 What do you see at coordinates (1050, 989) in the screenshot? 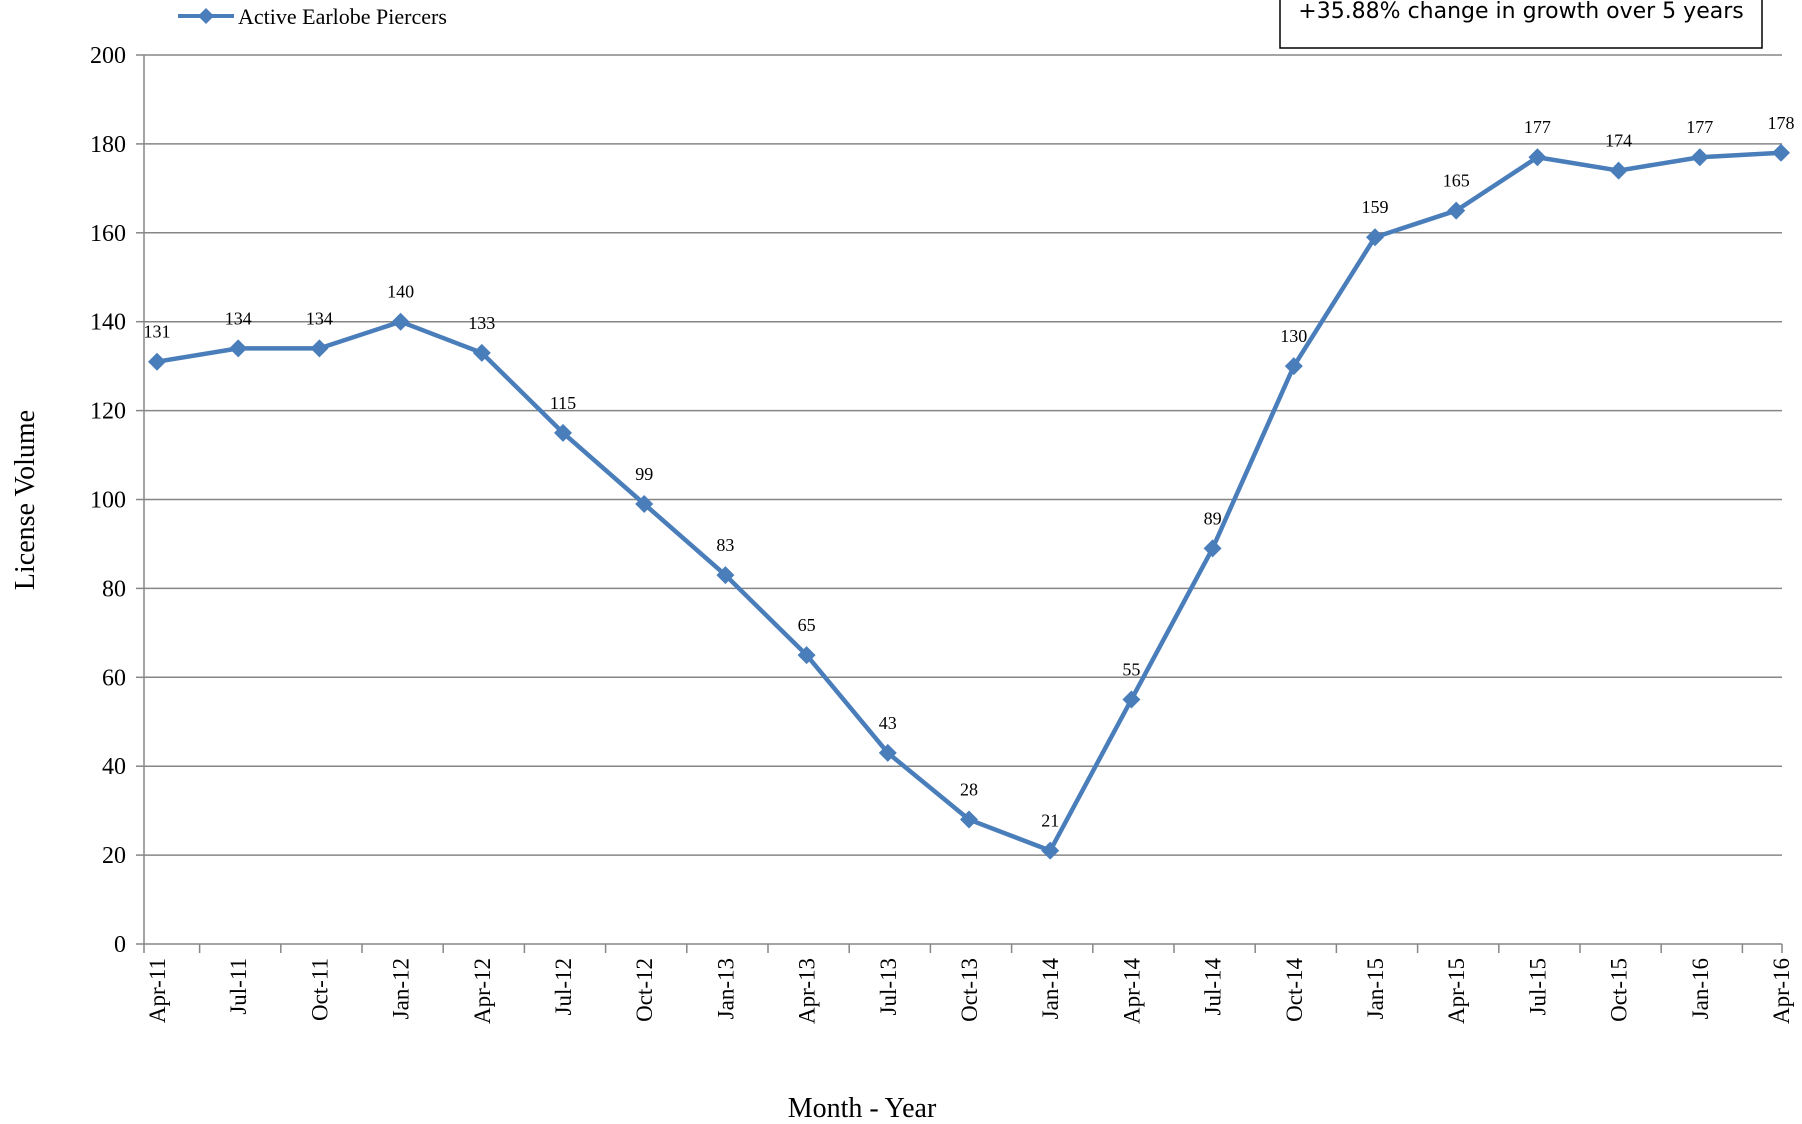
I see `x-tick-label-jan-14: Jan-14` at bounding box center [1050, 989].